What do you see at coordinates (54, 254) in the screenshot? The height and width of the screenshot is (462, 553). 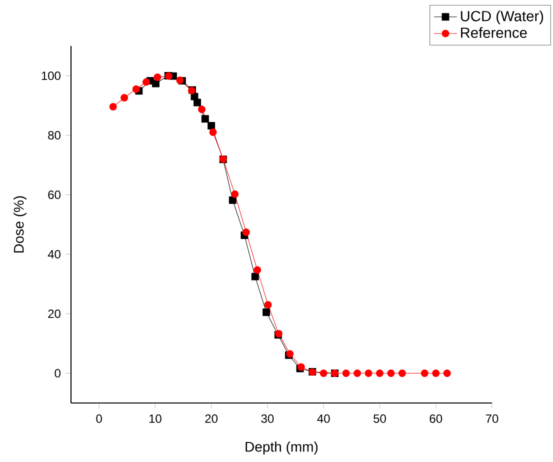 I see `y-tick-label: 40` at bounding box center [54, 254].